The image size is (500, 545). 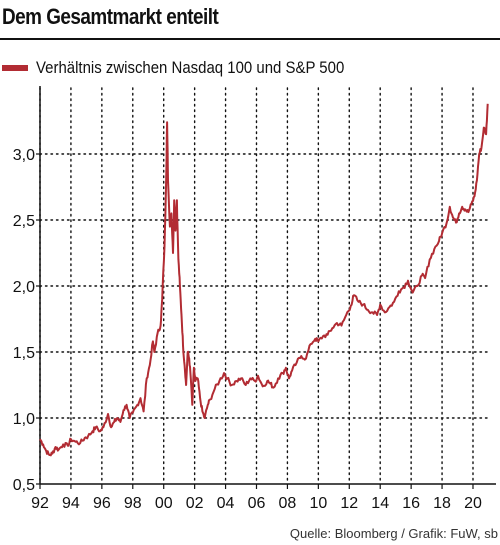 I want to click on x-tick-label: 12, so click(x=349, y=503).